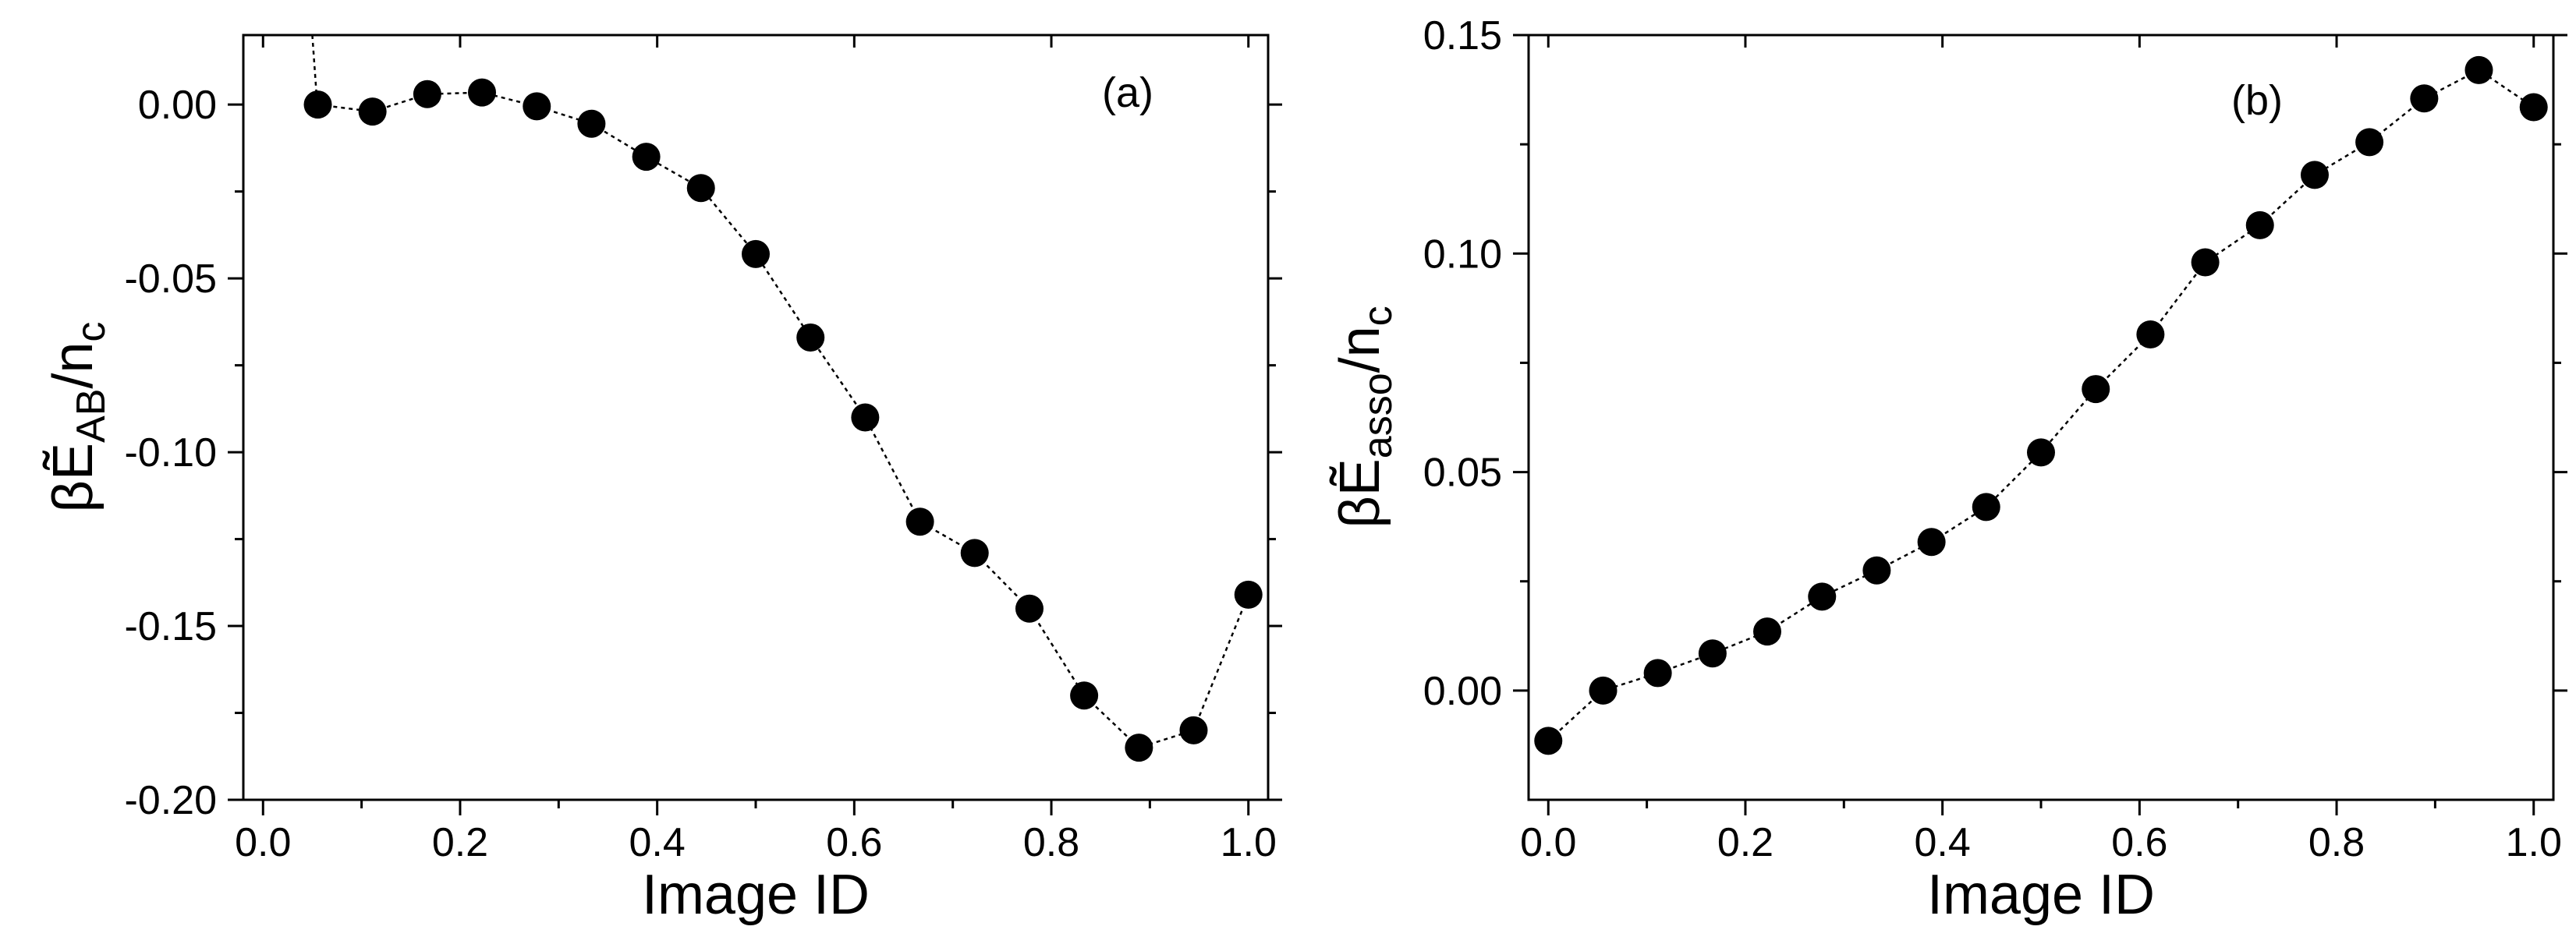 The width and height of the screenshot is (2576, 937). I want to click on panel-a-x-axis-title: Image ID, so click(756, 895).